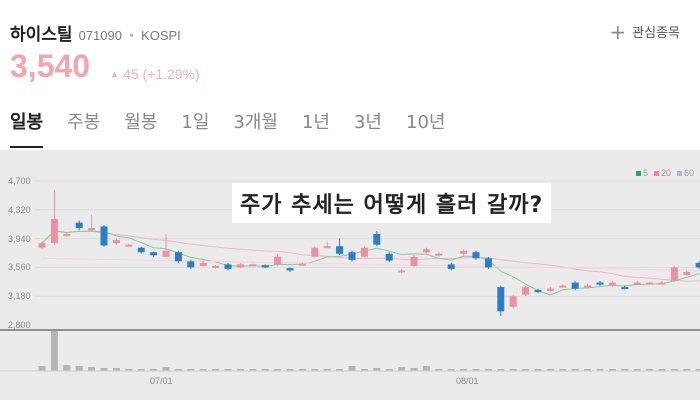 This screenshot has width=700, height=400. Describe the element at coordinates (367, 122) in the screenshot. I see `tab-3years: 3년` at that location.